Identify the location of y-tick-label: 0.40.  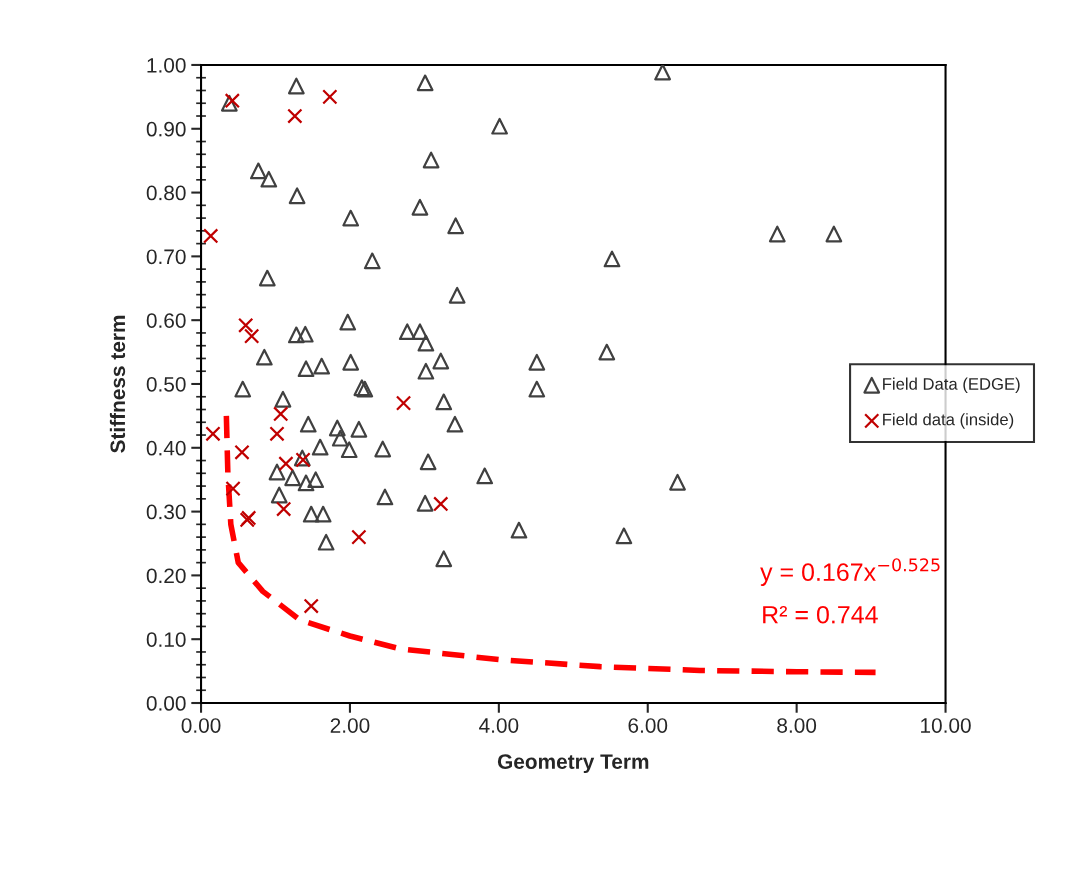
(166, 448).